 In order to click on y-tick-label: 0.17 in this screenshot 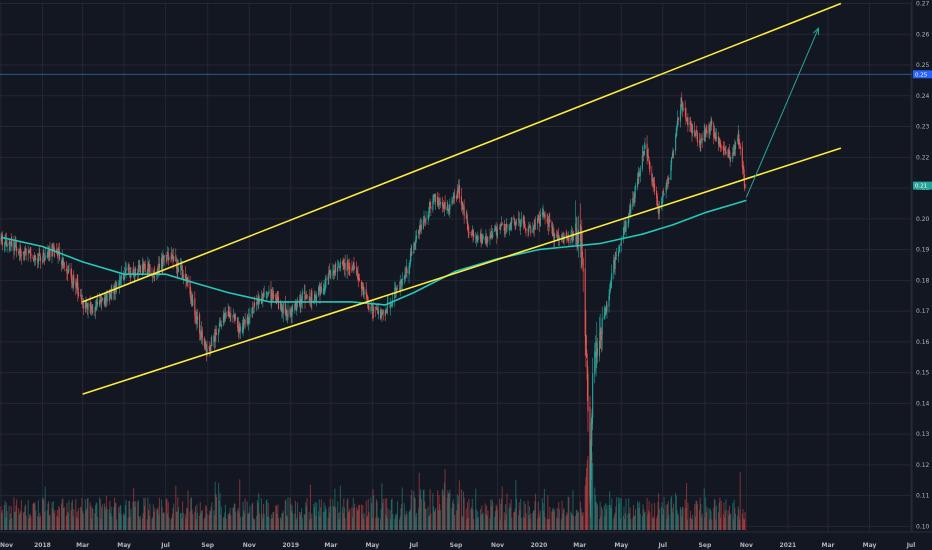, I will do `click(923, 311)`.